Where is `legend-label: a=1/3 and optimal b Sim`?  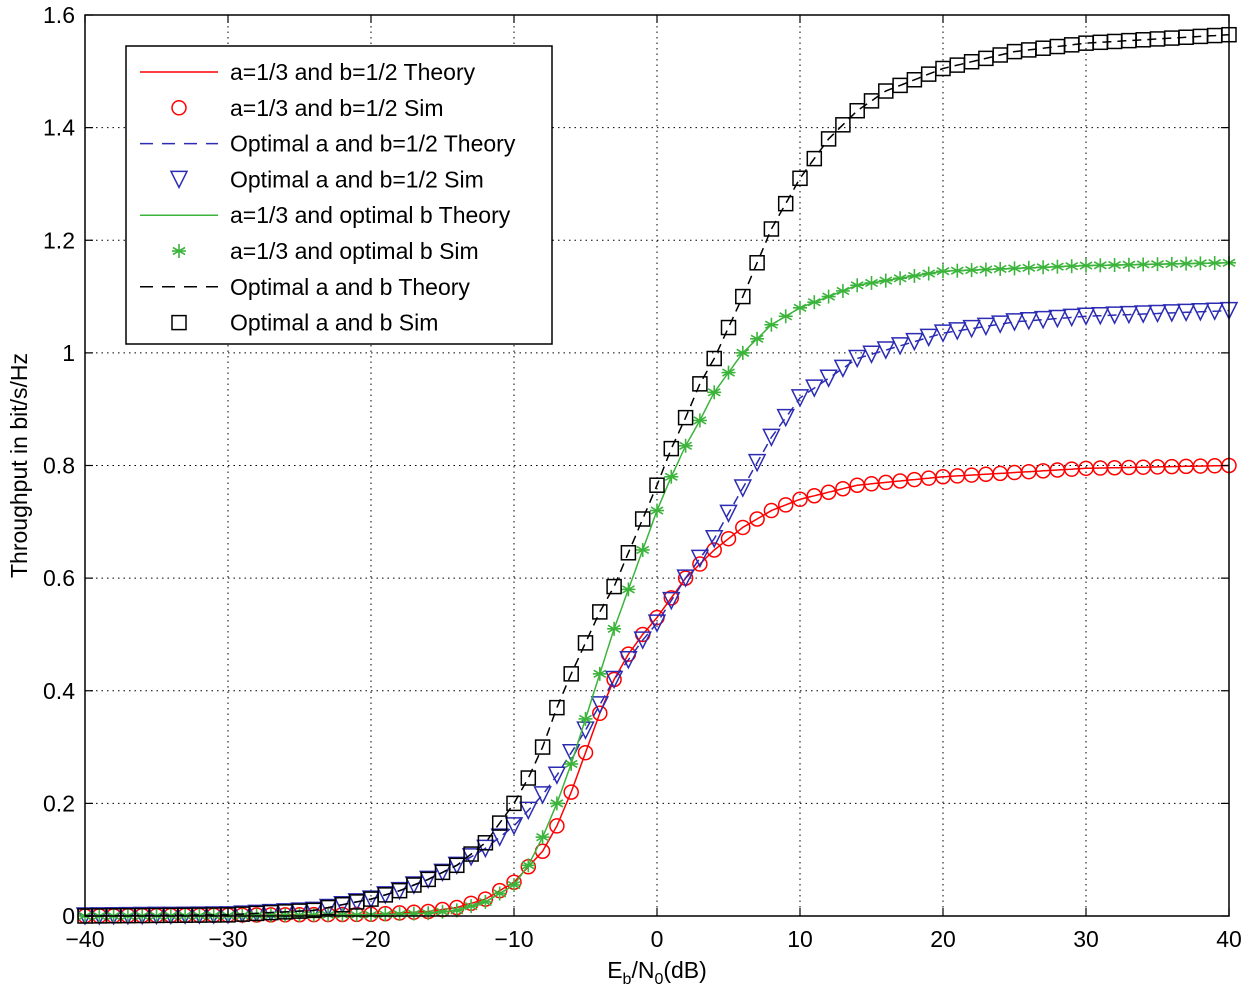
legend-label: a=1/3 and optimal b Sim is located at coordinates (354, 251).